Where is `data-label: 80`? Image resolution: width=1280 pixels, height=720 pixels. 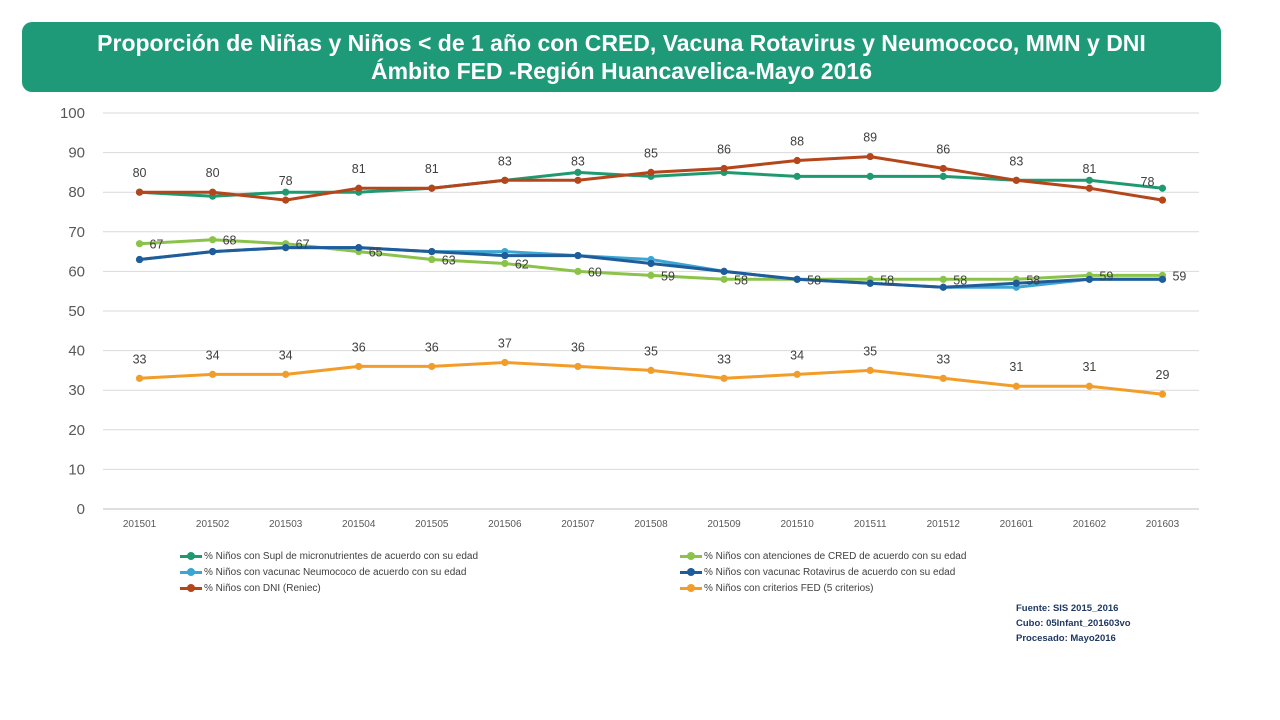
data-label: 80 is located at coordinates (213, 173).